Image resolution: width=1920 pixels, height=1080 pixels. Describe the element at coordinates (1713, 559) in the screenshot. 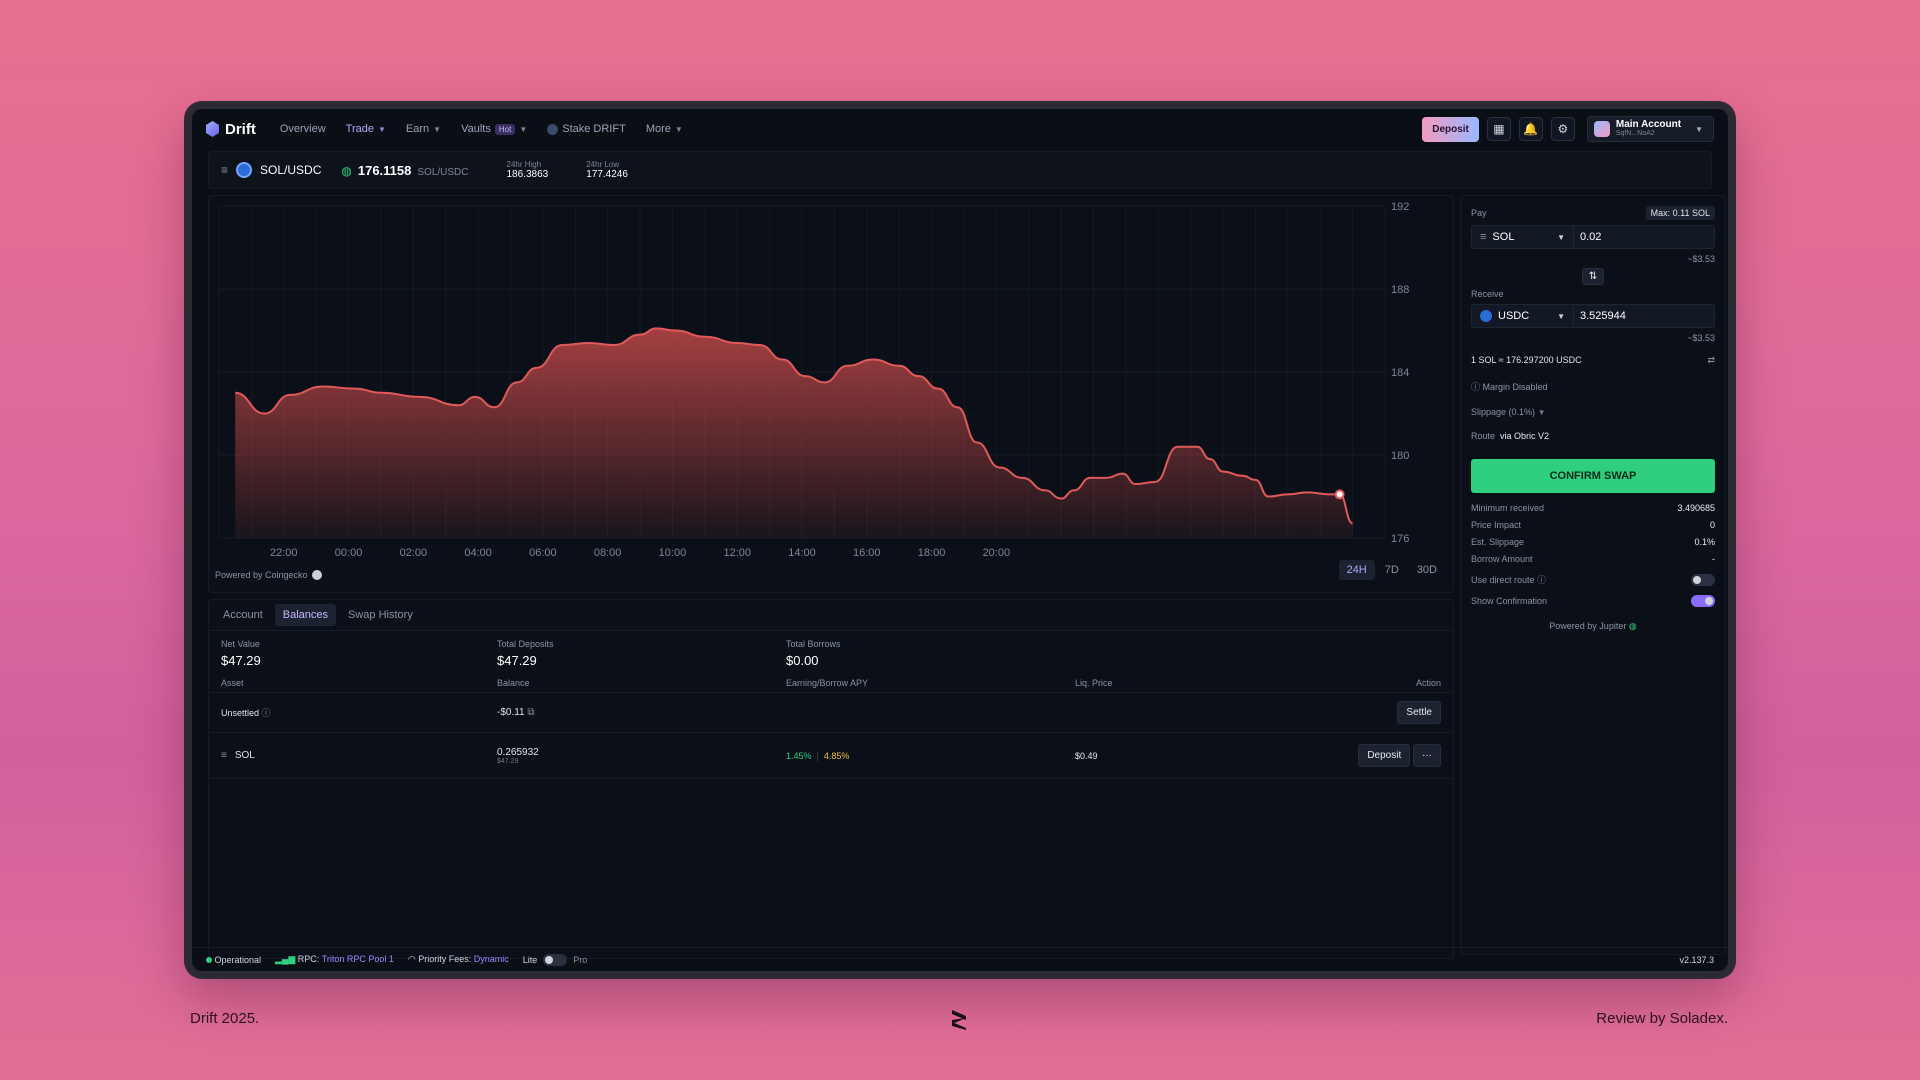

I see `detail-value: -` at that location.